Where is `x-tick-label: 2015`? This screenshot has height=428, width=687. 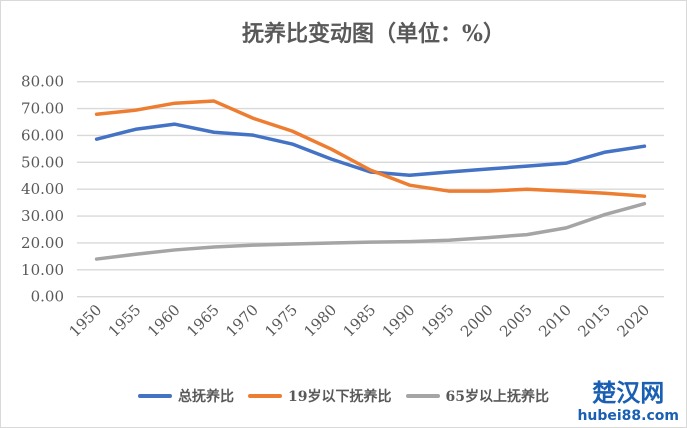 x-tick-label: 2015 is located at coordinates (594, 321).